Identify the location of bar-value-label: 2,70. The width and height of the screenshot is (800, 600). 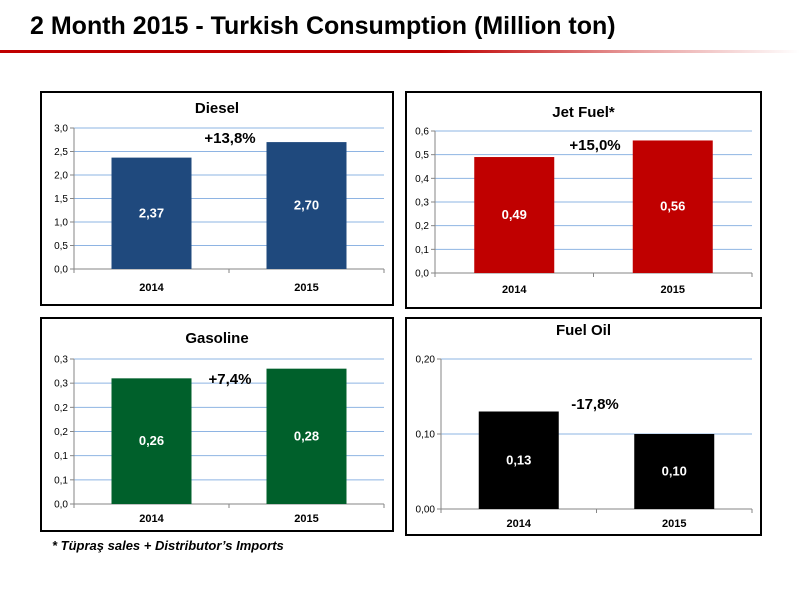
(306, 205).